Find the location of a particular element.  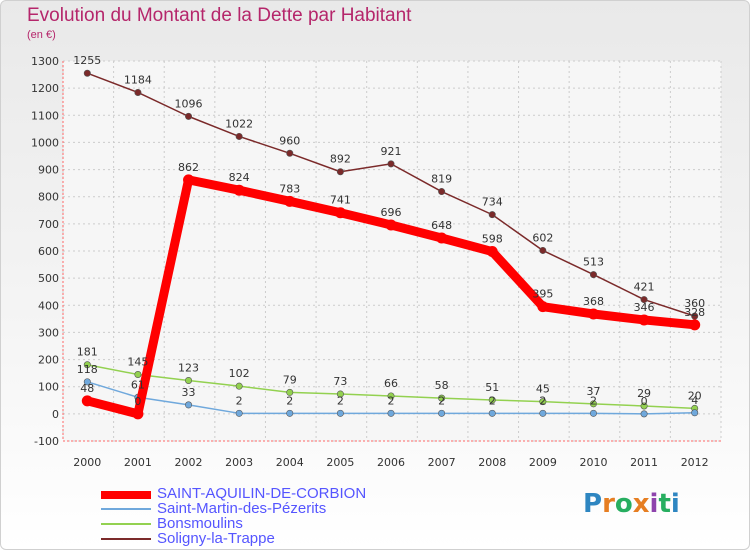

data-label: 20 is located at coordinates (695, 395).